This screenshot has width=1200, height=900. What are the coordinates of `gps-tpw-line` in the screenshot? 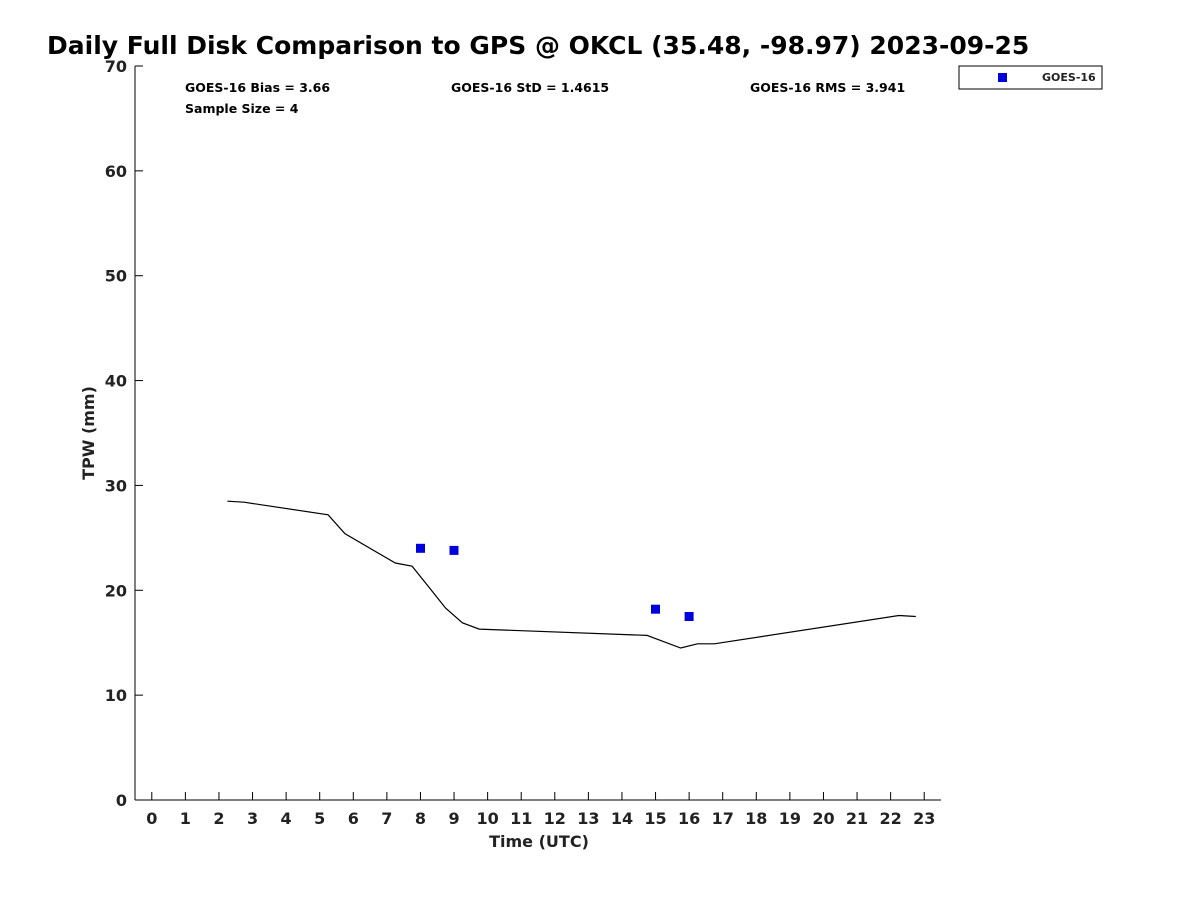 It's located at (571, 574).